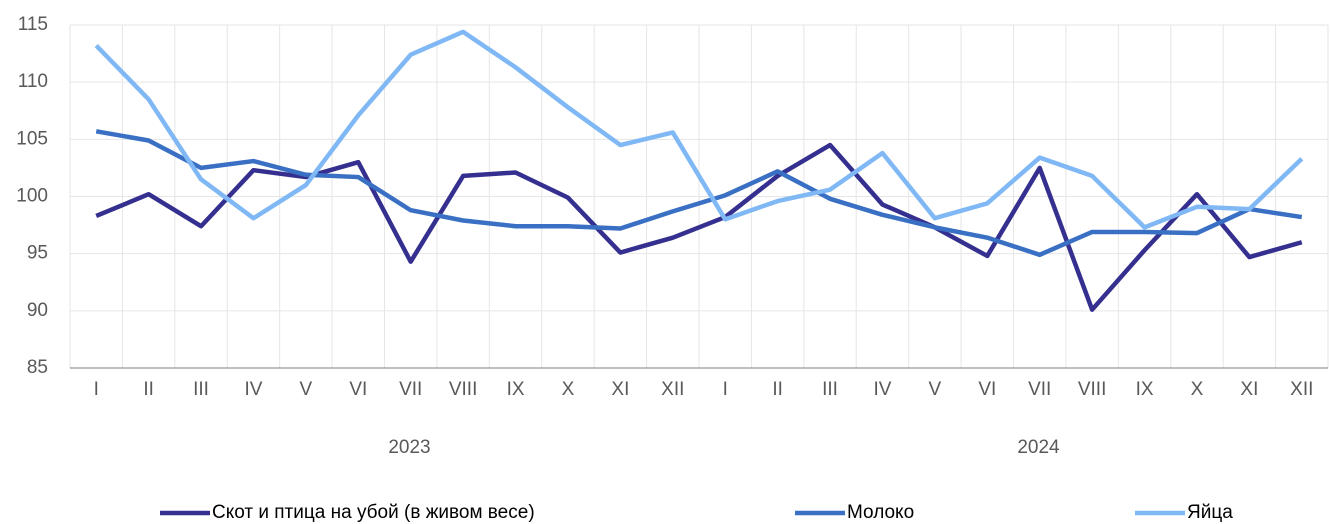 The height and width of the screenshot is (524, 1330). Describe the element at coordinates (1210, 512) in the screenshot. I see `legend-label: Яйца` at that location.